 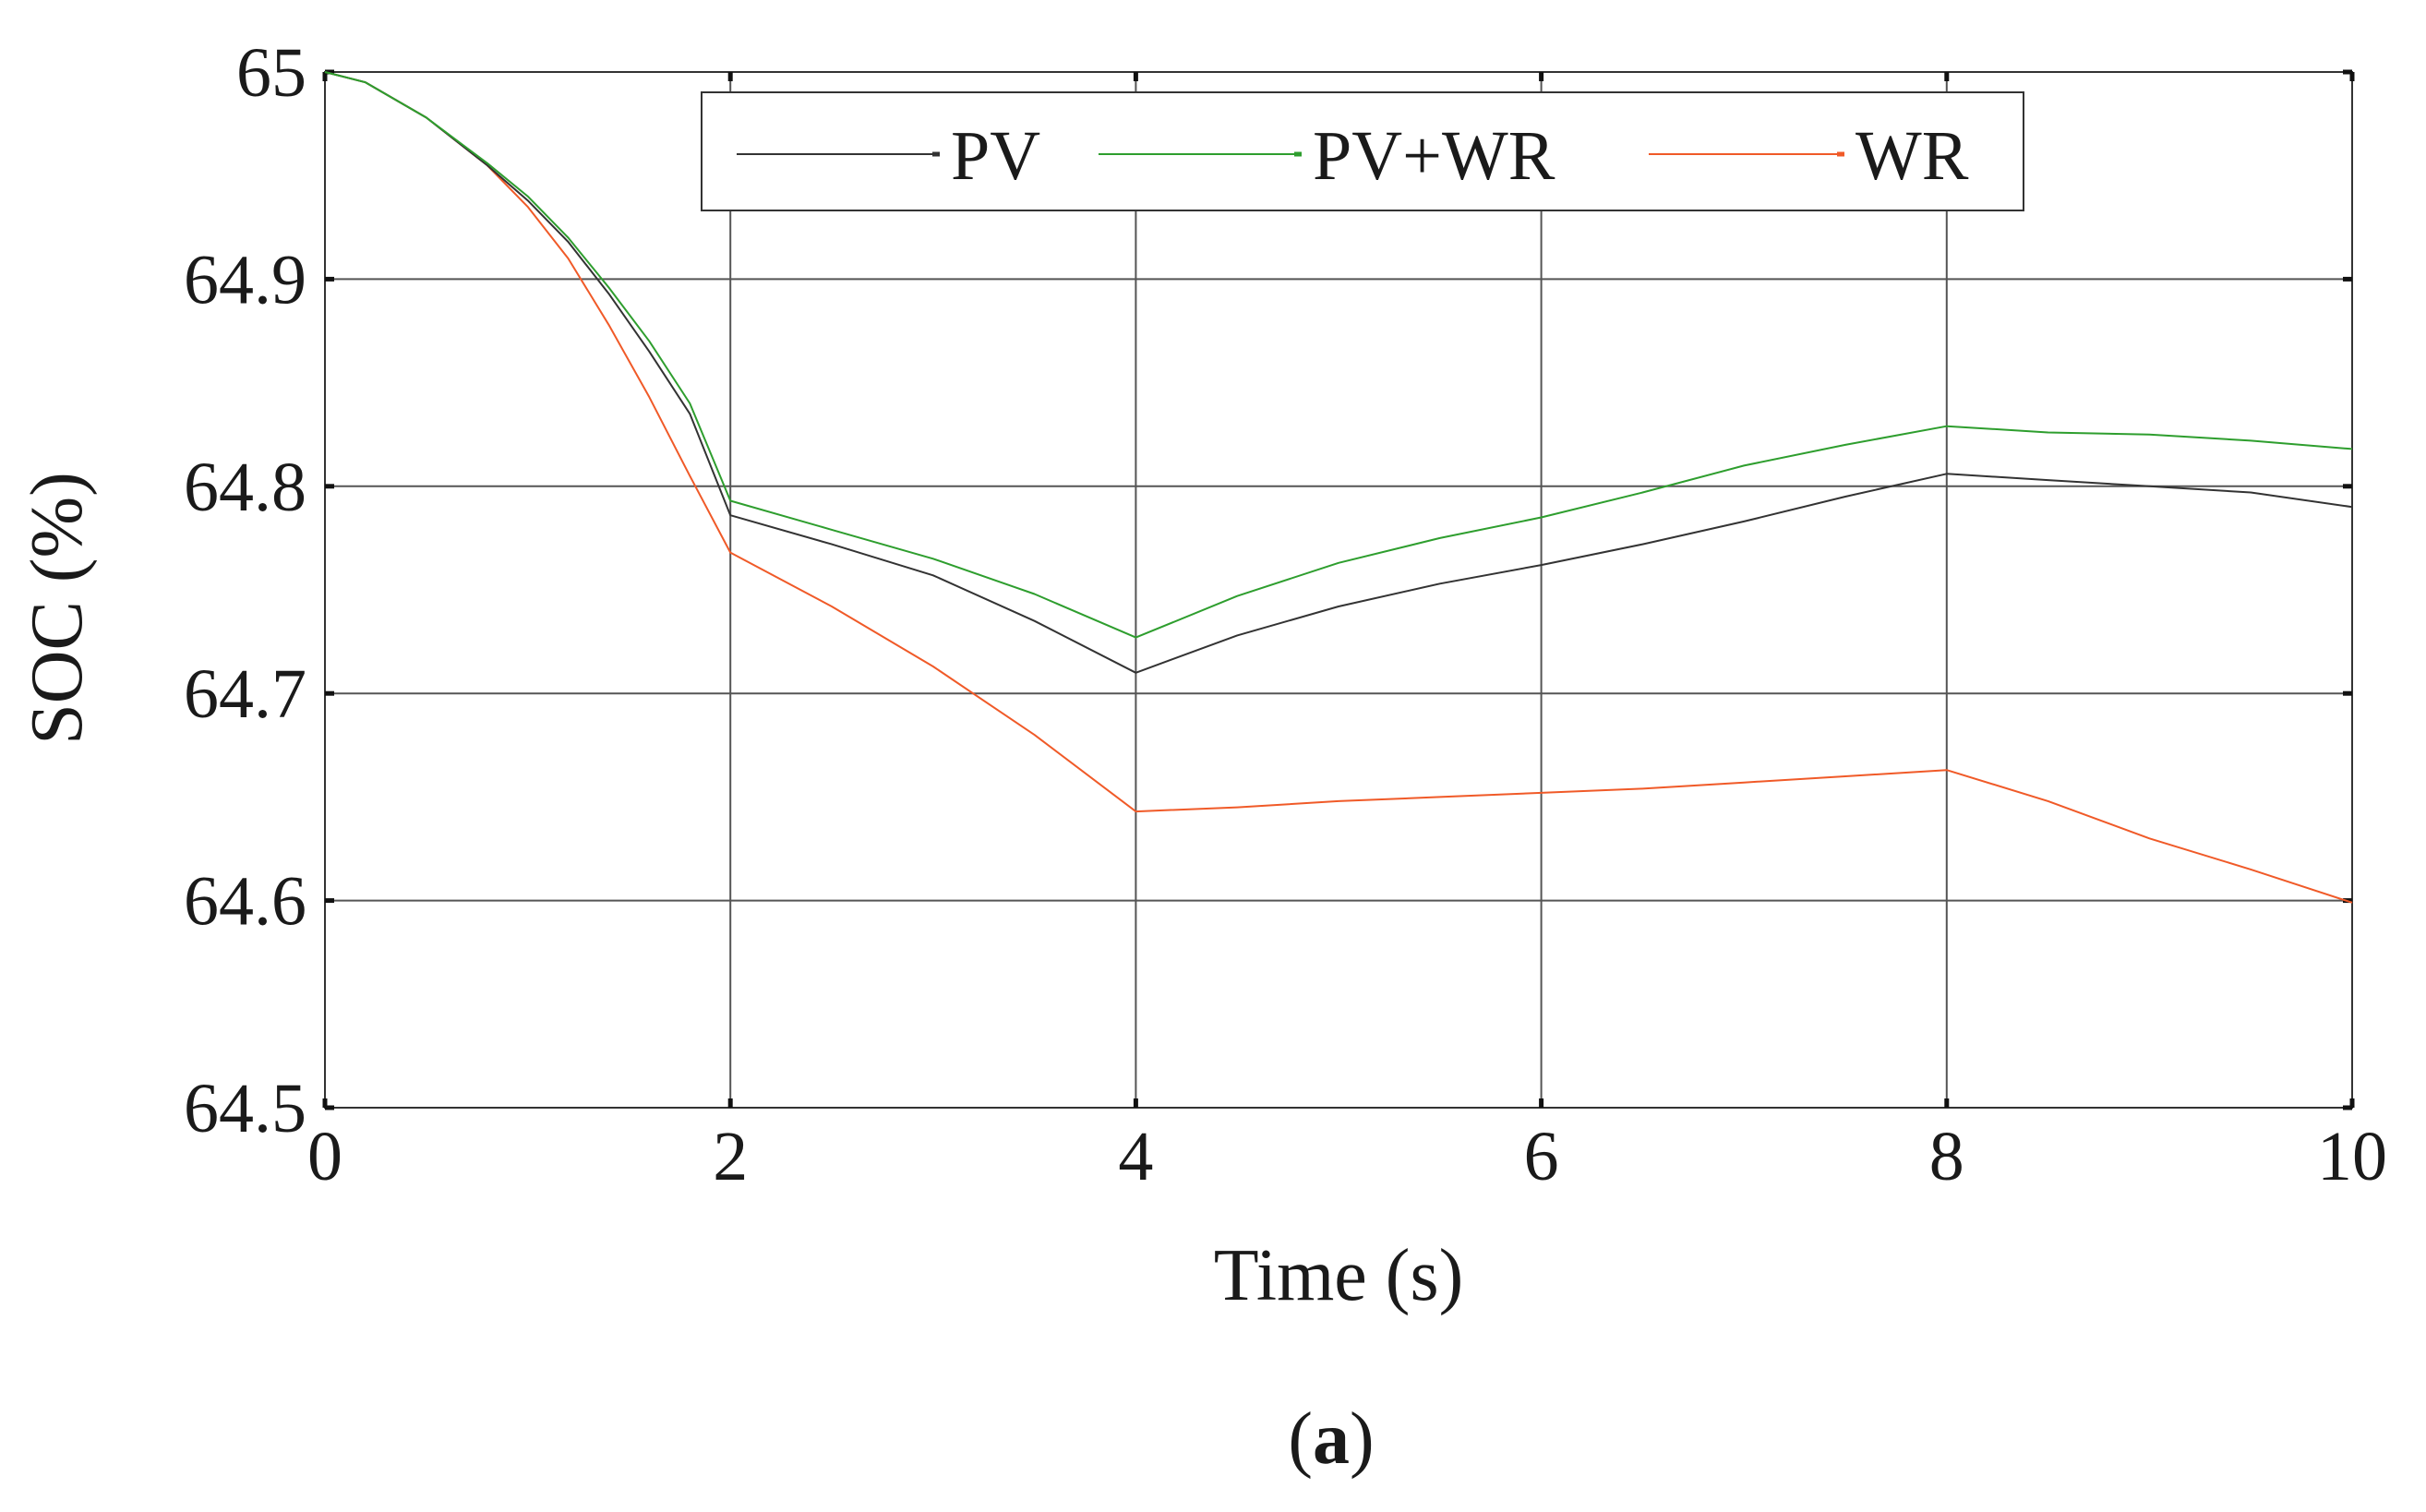 I want to click on figure-caption: (a), so click(x=1331, y=1439).